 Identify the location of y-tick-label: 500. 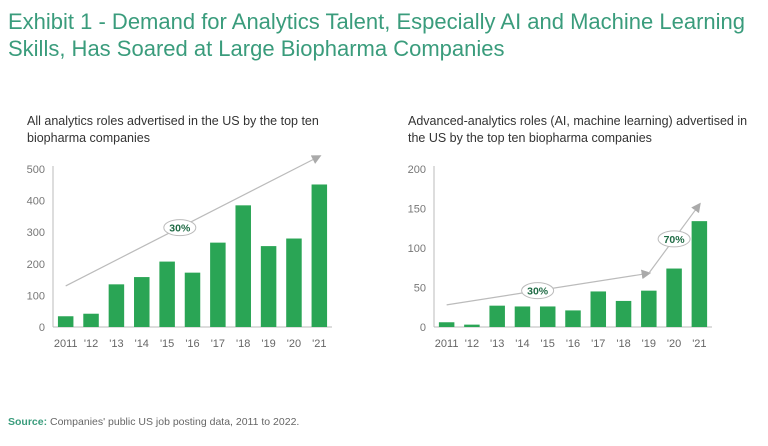
(36, 170).